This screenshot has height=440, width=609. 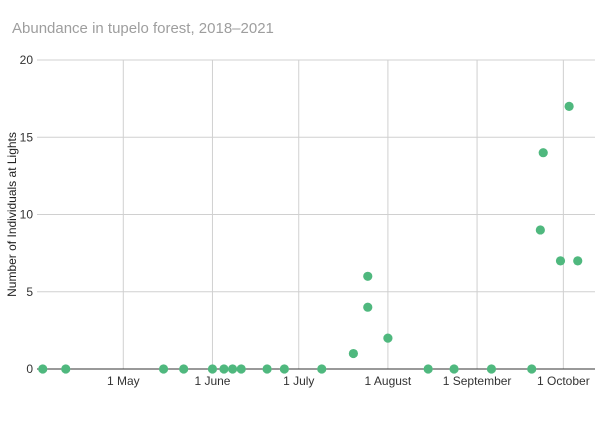 What do you see at coordinates (12, 214) in the screenshot?
I see `y-axis-label: Number of Individuals at Lights` at bounding box center [12, 214].